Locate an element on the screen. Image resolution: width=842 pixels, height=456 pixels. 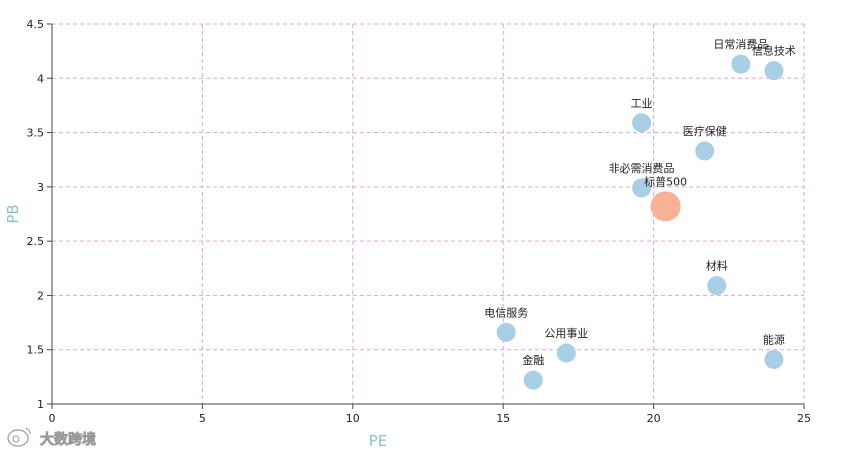
x-tick-label: 25 is located at coordinates (804, 418).